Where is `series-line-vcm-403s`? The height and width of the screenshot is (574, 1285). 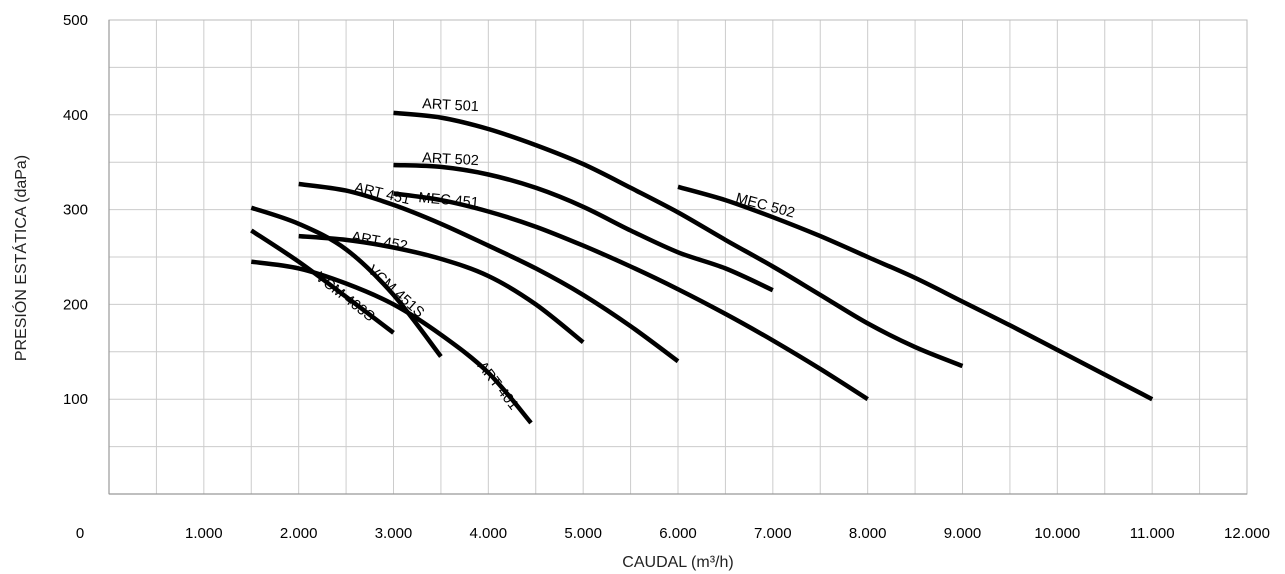
series-line-vcm-403s is located at coordinates (322, 281).